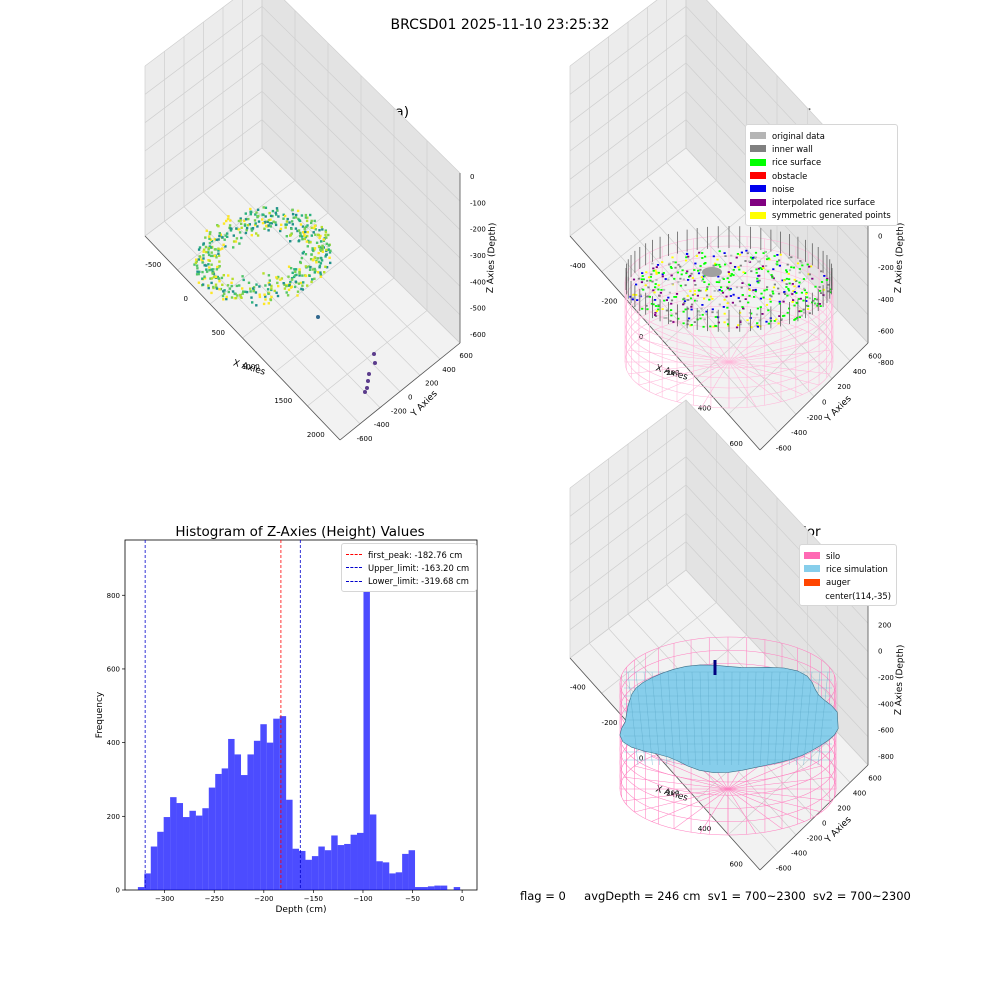 The width and height of the screenshot is (1000, 1000). What do you see at coordinates (641, 758) in the screenshot?
I see `x-tick-label: 0` at bounding box center [641, 758].